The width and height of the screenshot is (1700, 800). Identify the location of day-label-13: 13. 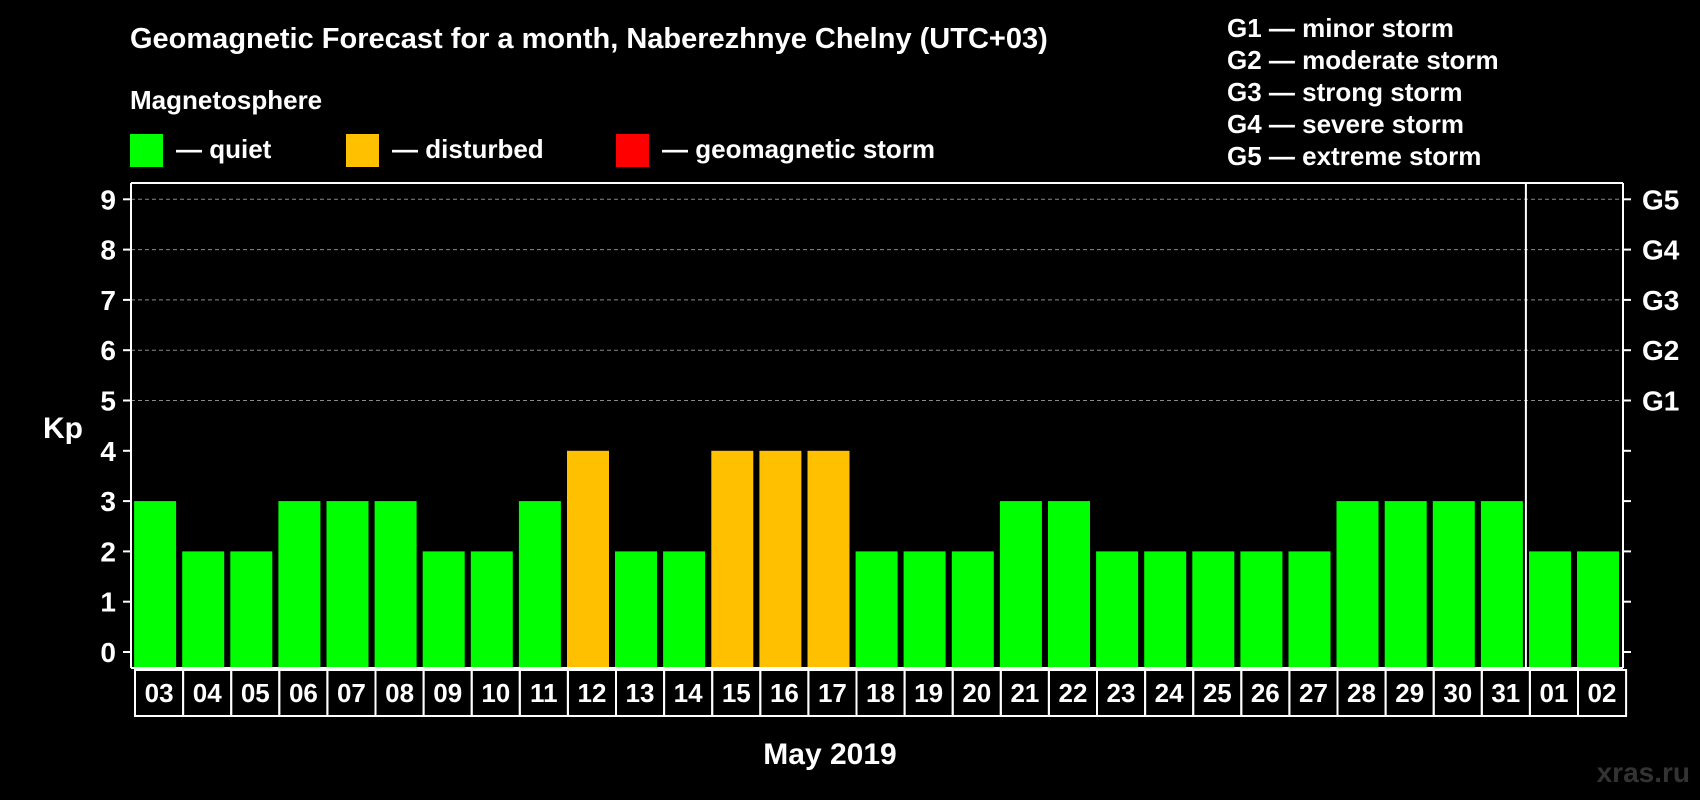
(640, 693).